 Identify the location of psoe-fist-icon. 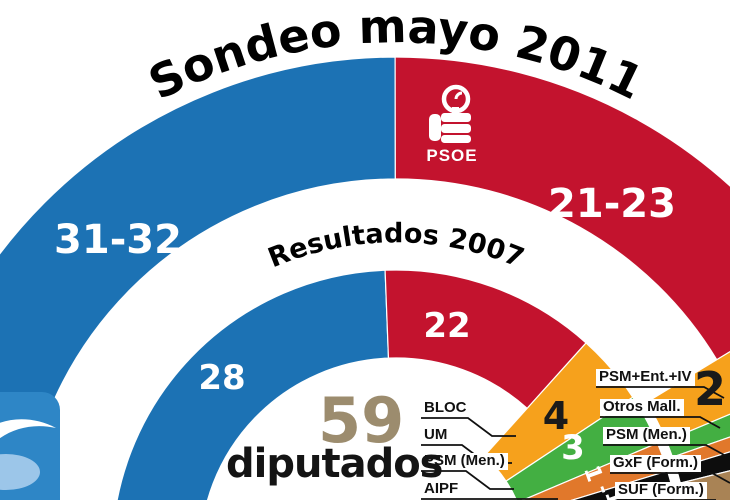
(435, 127).